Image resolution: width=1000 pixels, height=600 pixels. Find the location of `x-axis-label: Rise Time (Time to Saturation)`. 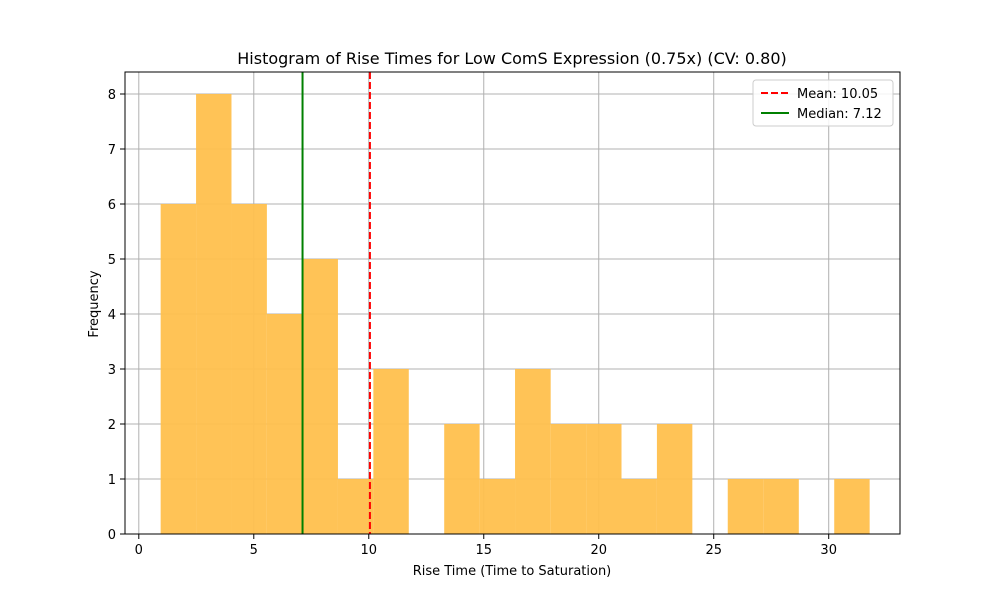

x-axis-label: Rise Time (Time to Saturation) is located at coordinates (512, 571).